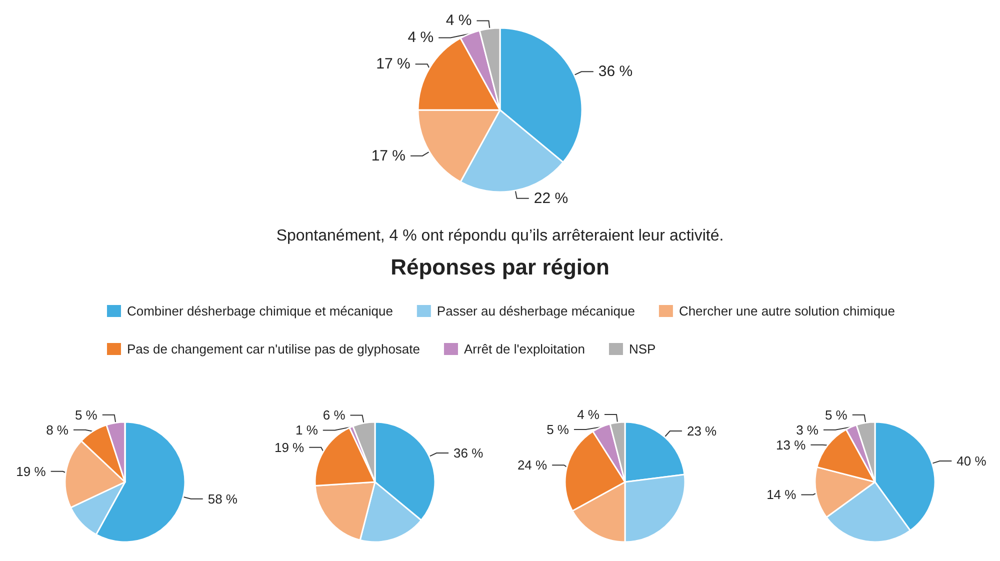 The width and height of the screenshot is (1000, 561). Describe the element at coordinates (971, 460) in the screenshot. I see `data-label: 40 %` at that location.